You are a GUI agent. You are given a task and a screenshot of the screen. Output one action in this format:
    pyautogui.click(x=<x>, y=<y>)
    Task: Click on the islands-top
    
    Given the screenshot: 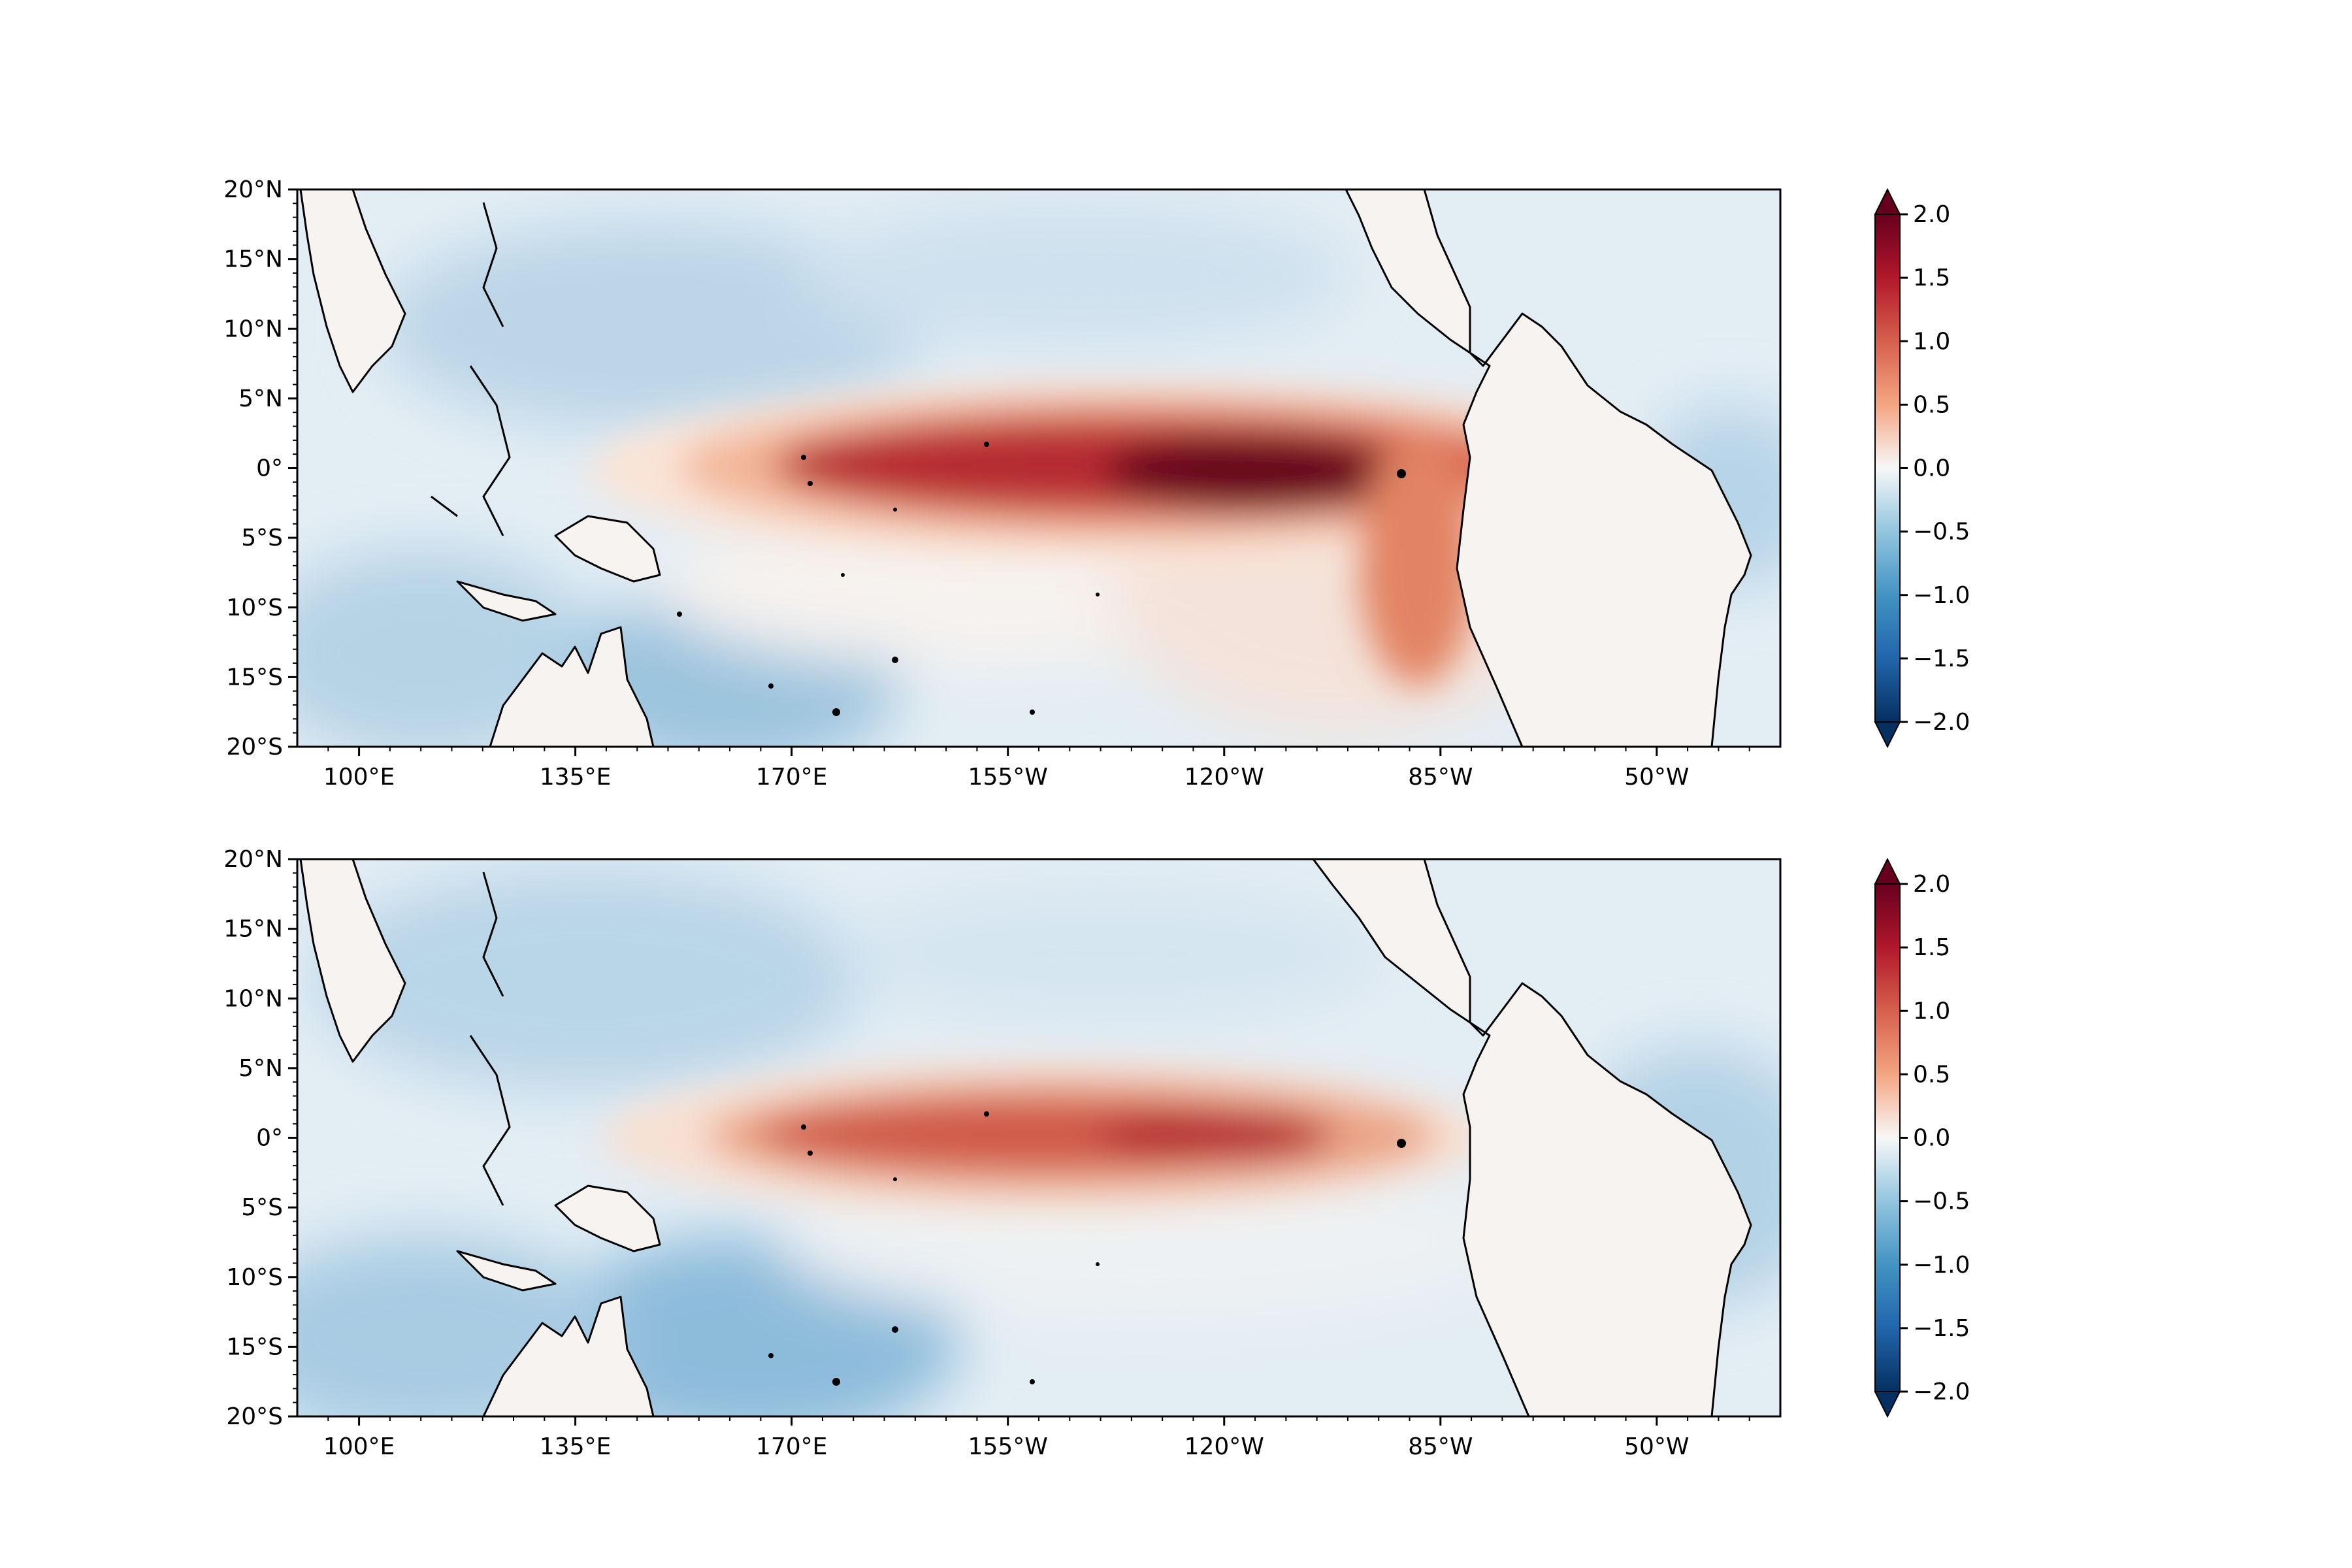 What is the action you would take?
    pyautogui.click(x=1041, y=579)
    